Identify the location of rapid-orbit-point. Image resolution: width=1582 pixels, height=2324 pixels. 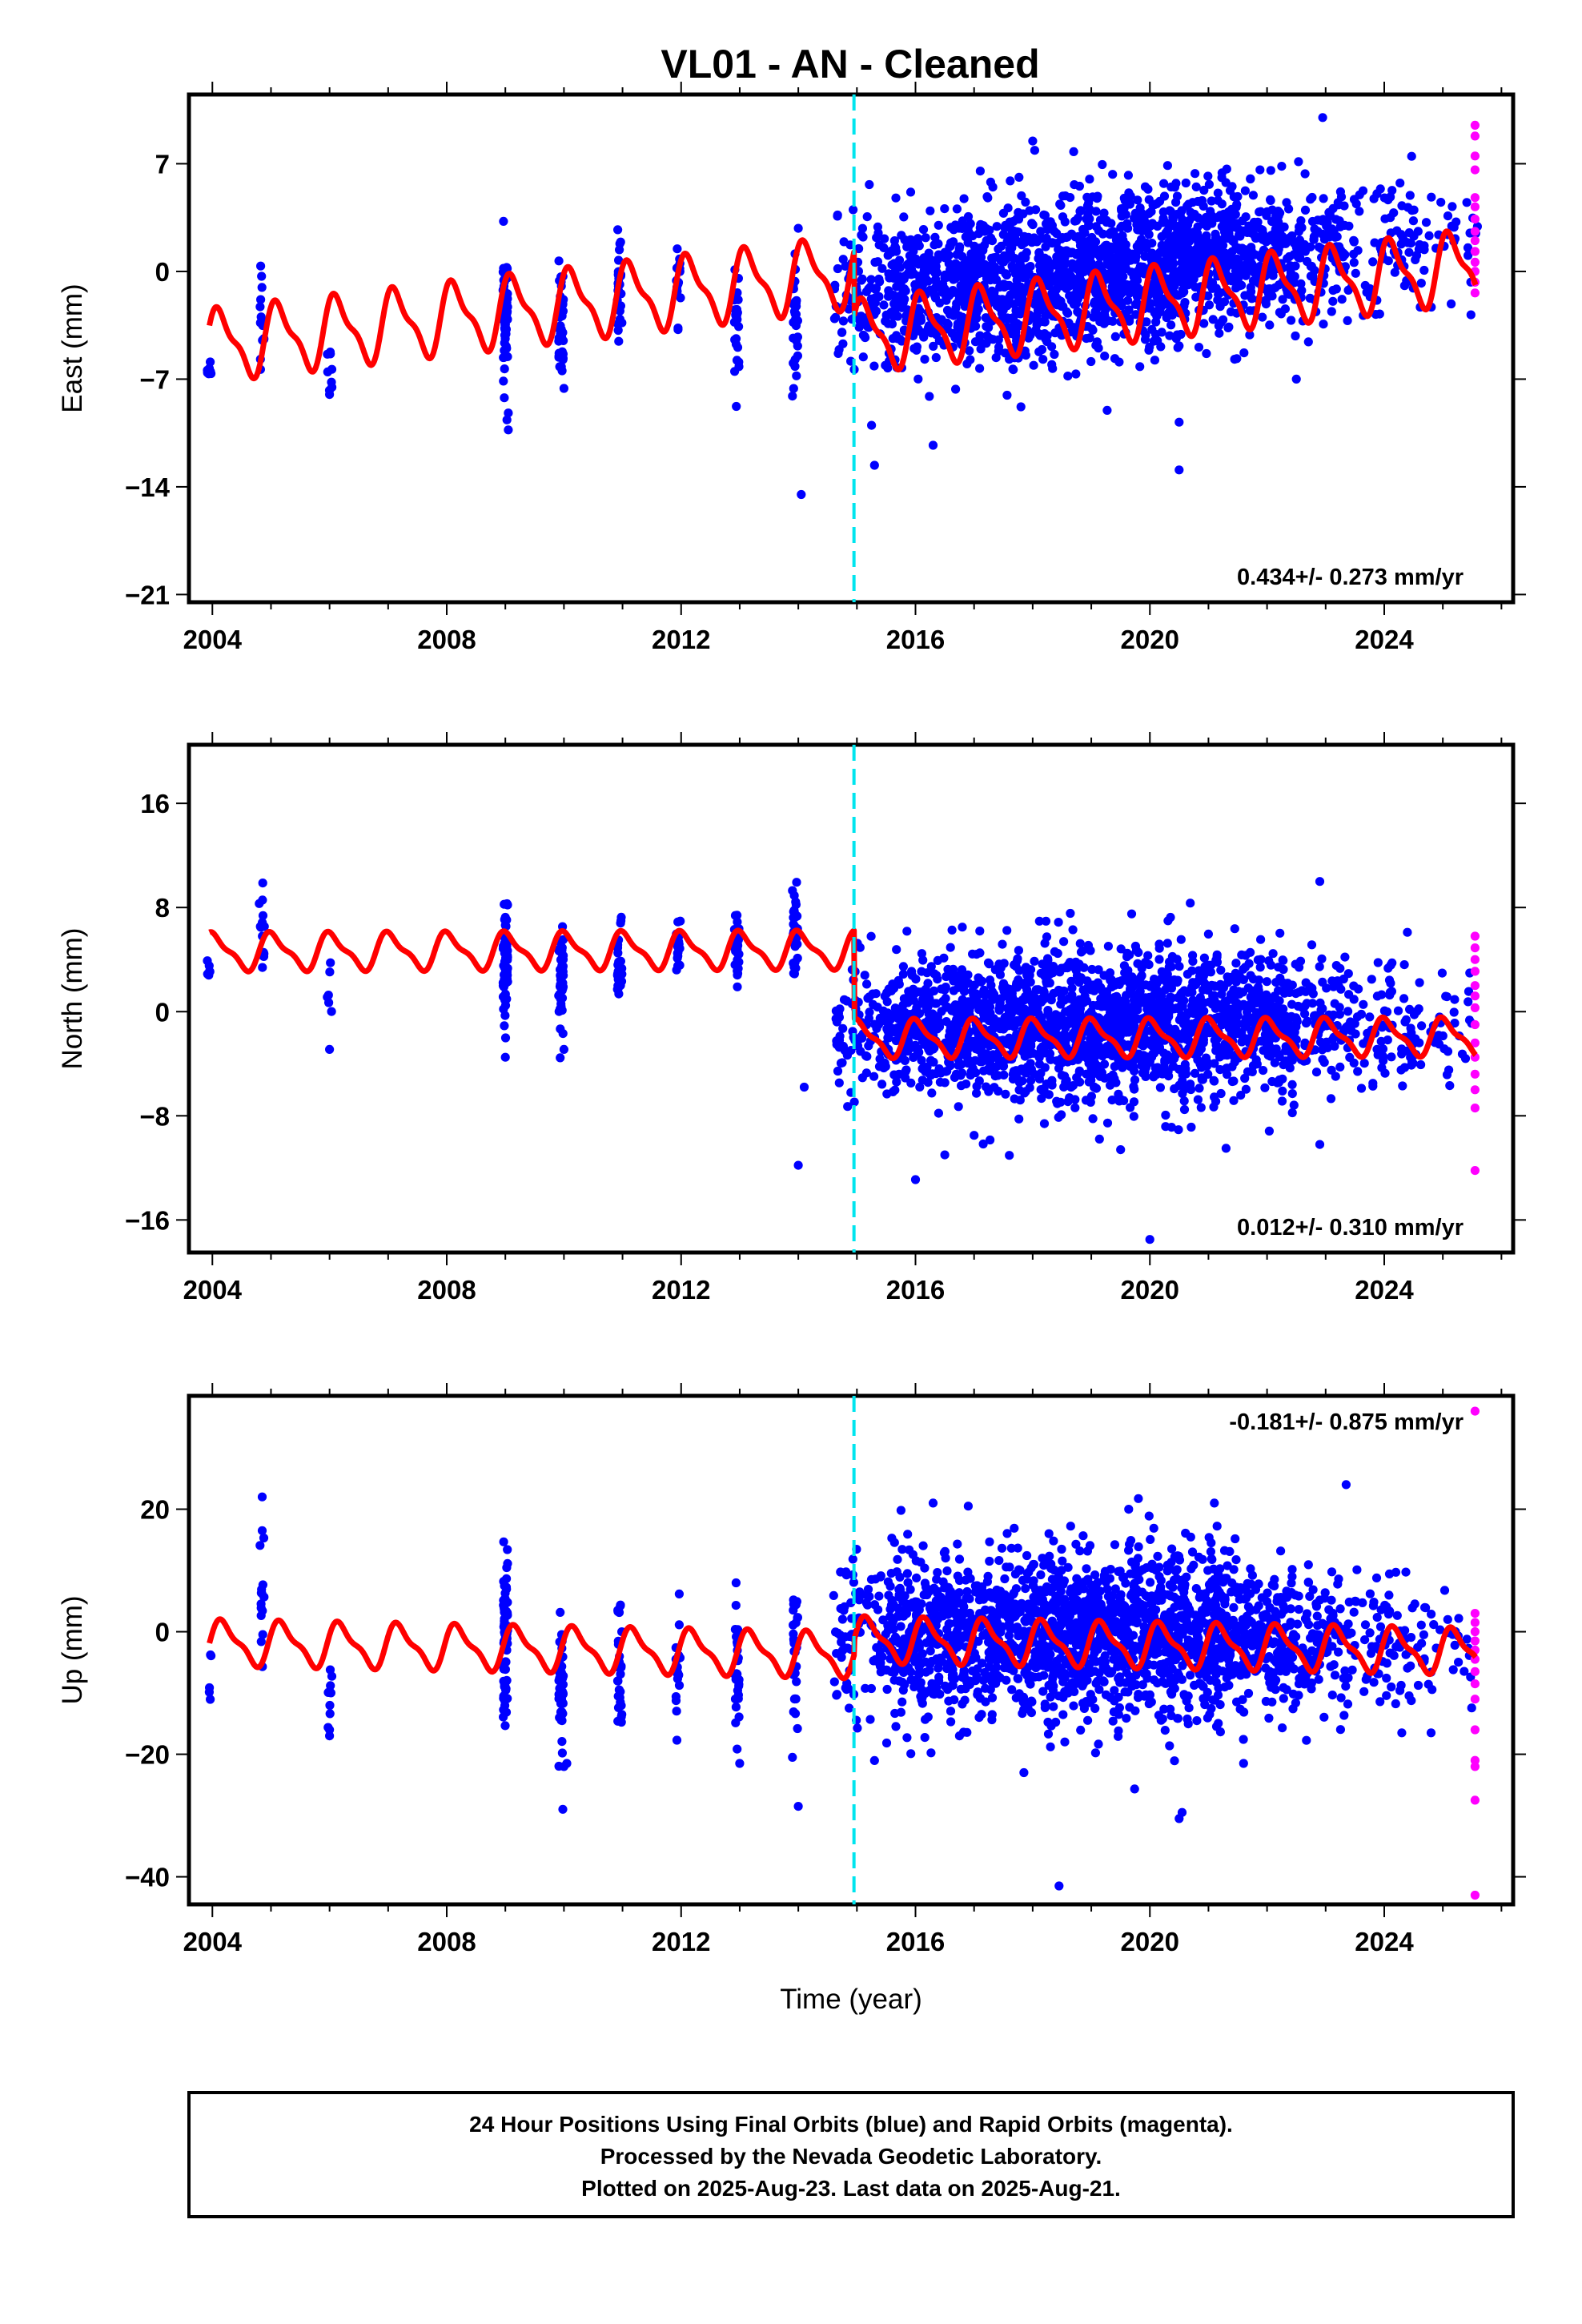
(1475, 986).